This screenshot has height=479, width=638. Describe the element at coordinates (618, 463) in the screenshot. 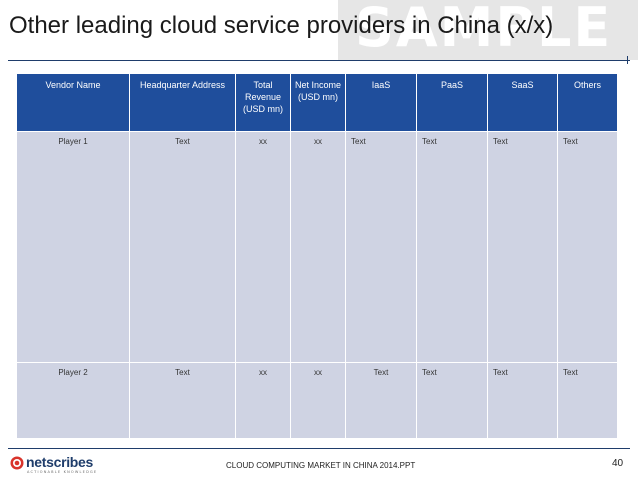

I see `page-number: 40` at that location.